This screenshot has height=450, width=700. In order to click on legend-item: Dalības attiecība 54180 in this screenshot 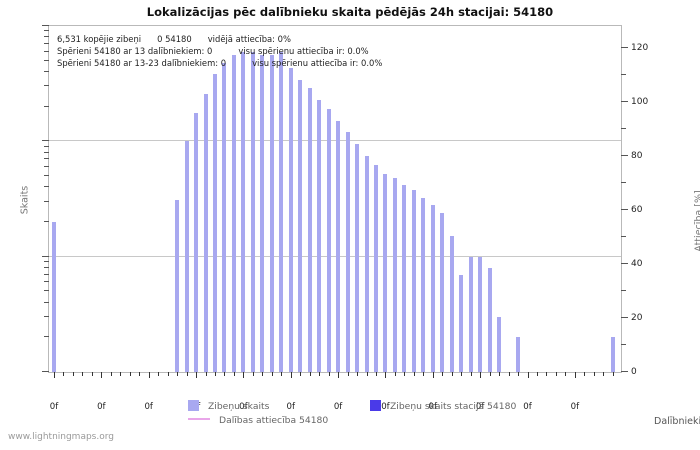, I will do `click(258, 420)`.